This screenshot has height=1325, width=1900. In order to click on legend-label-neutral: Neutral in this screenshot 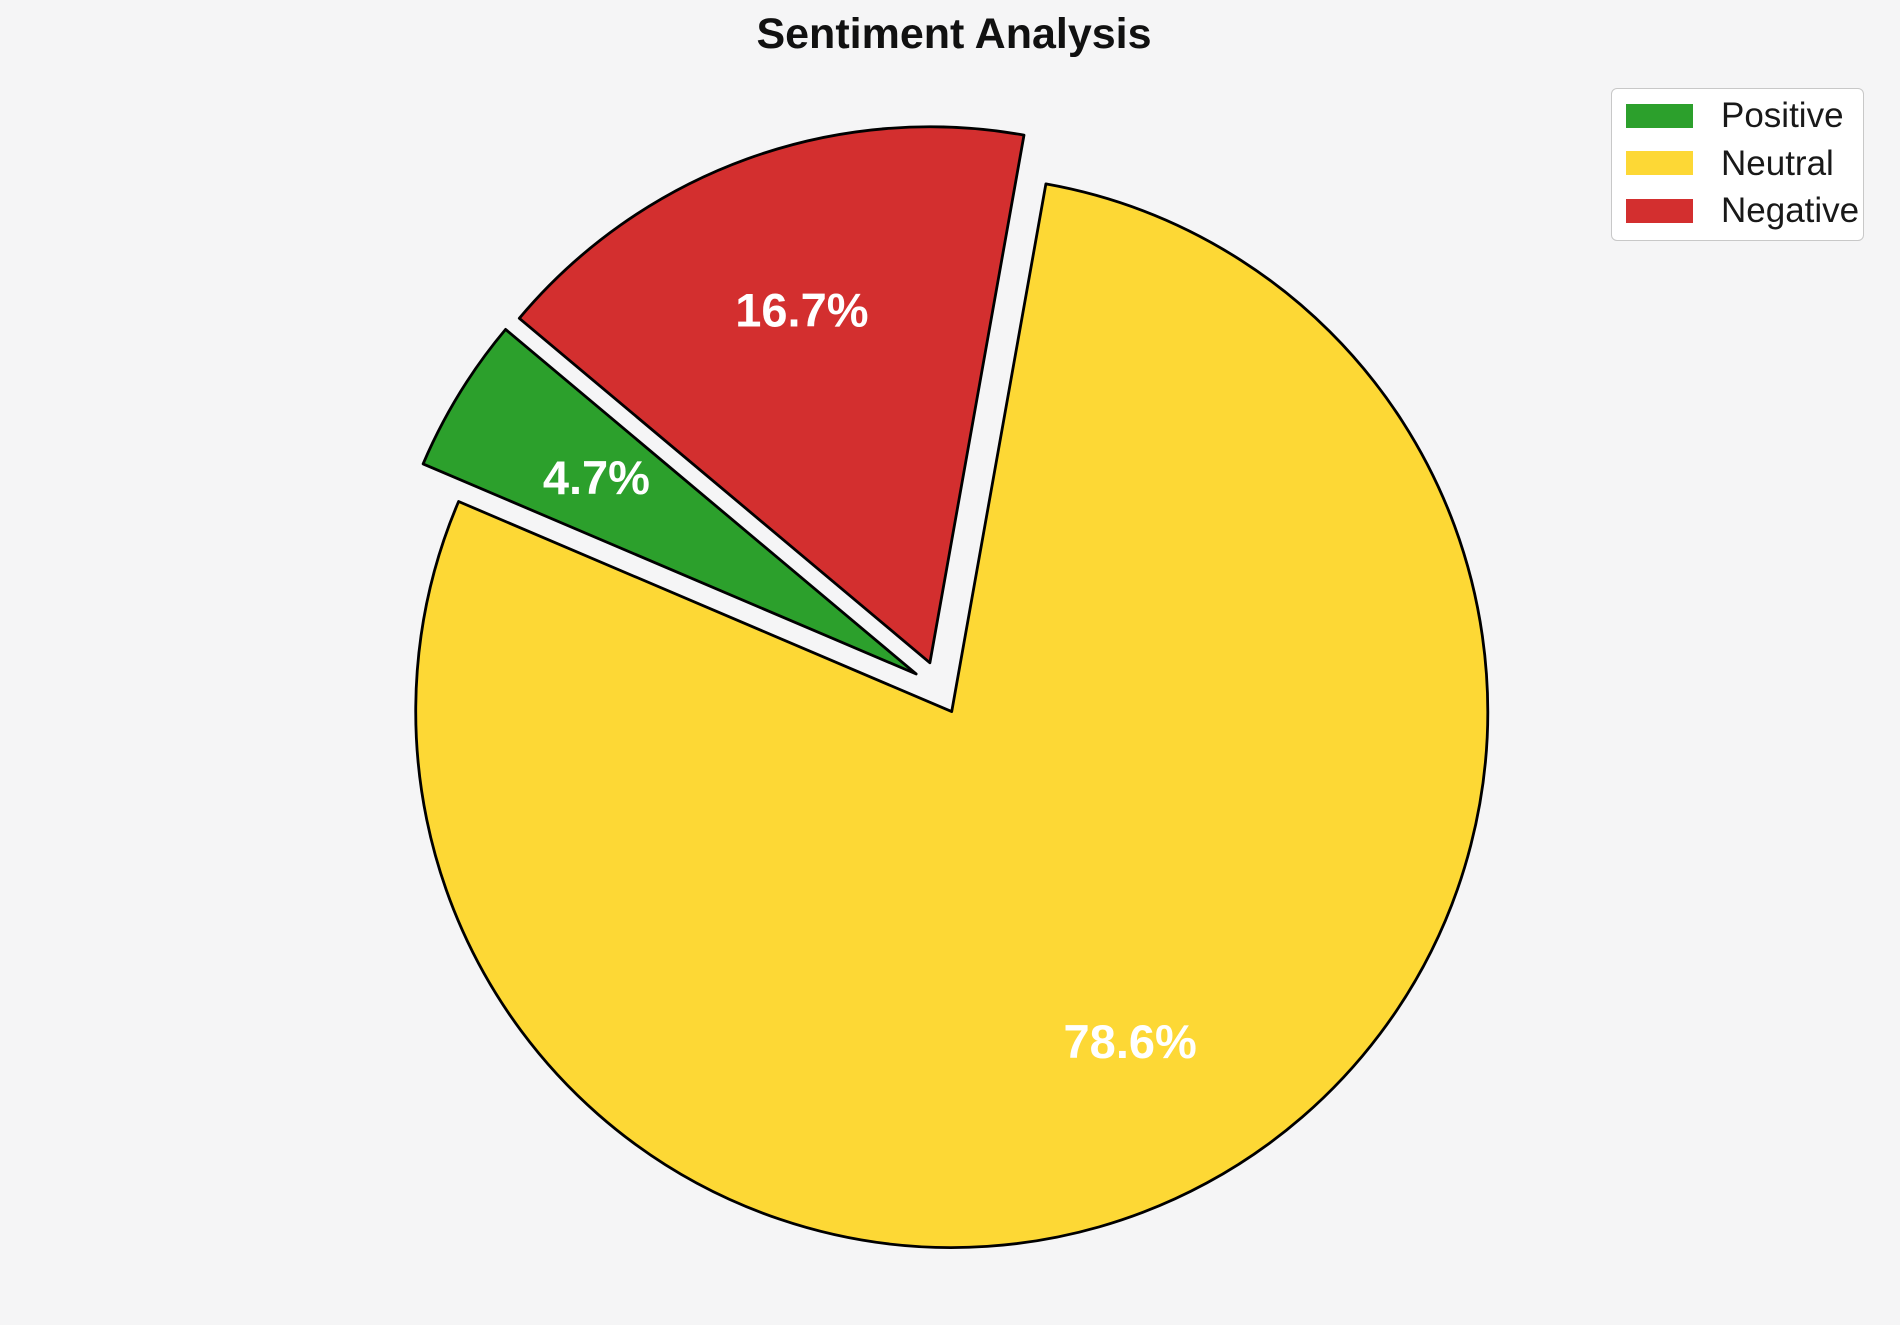, I will do `click(1777, 163)`.